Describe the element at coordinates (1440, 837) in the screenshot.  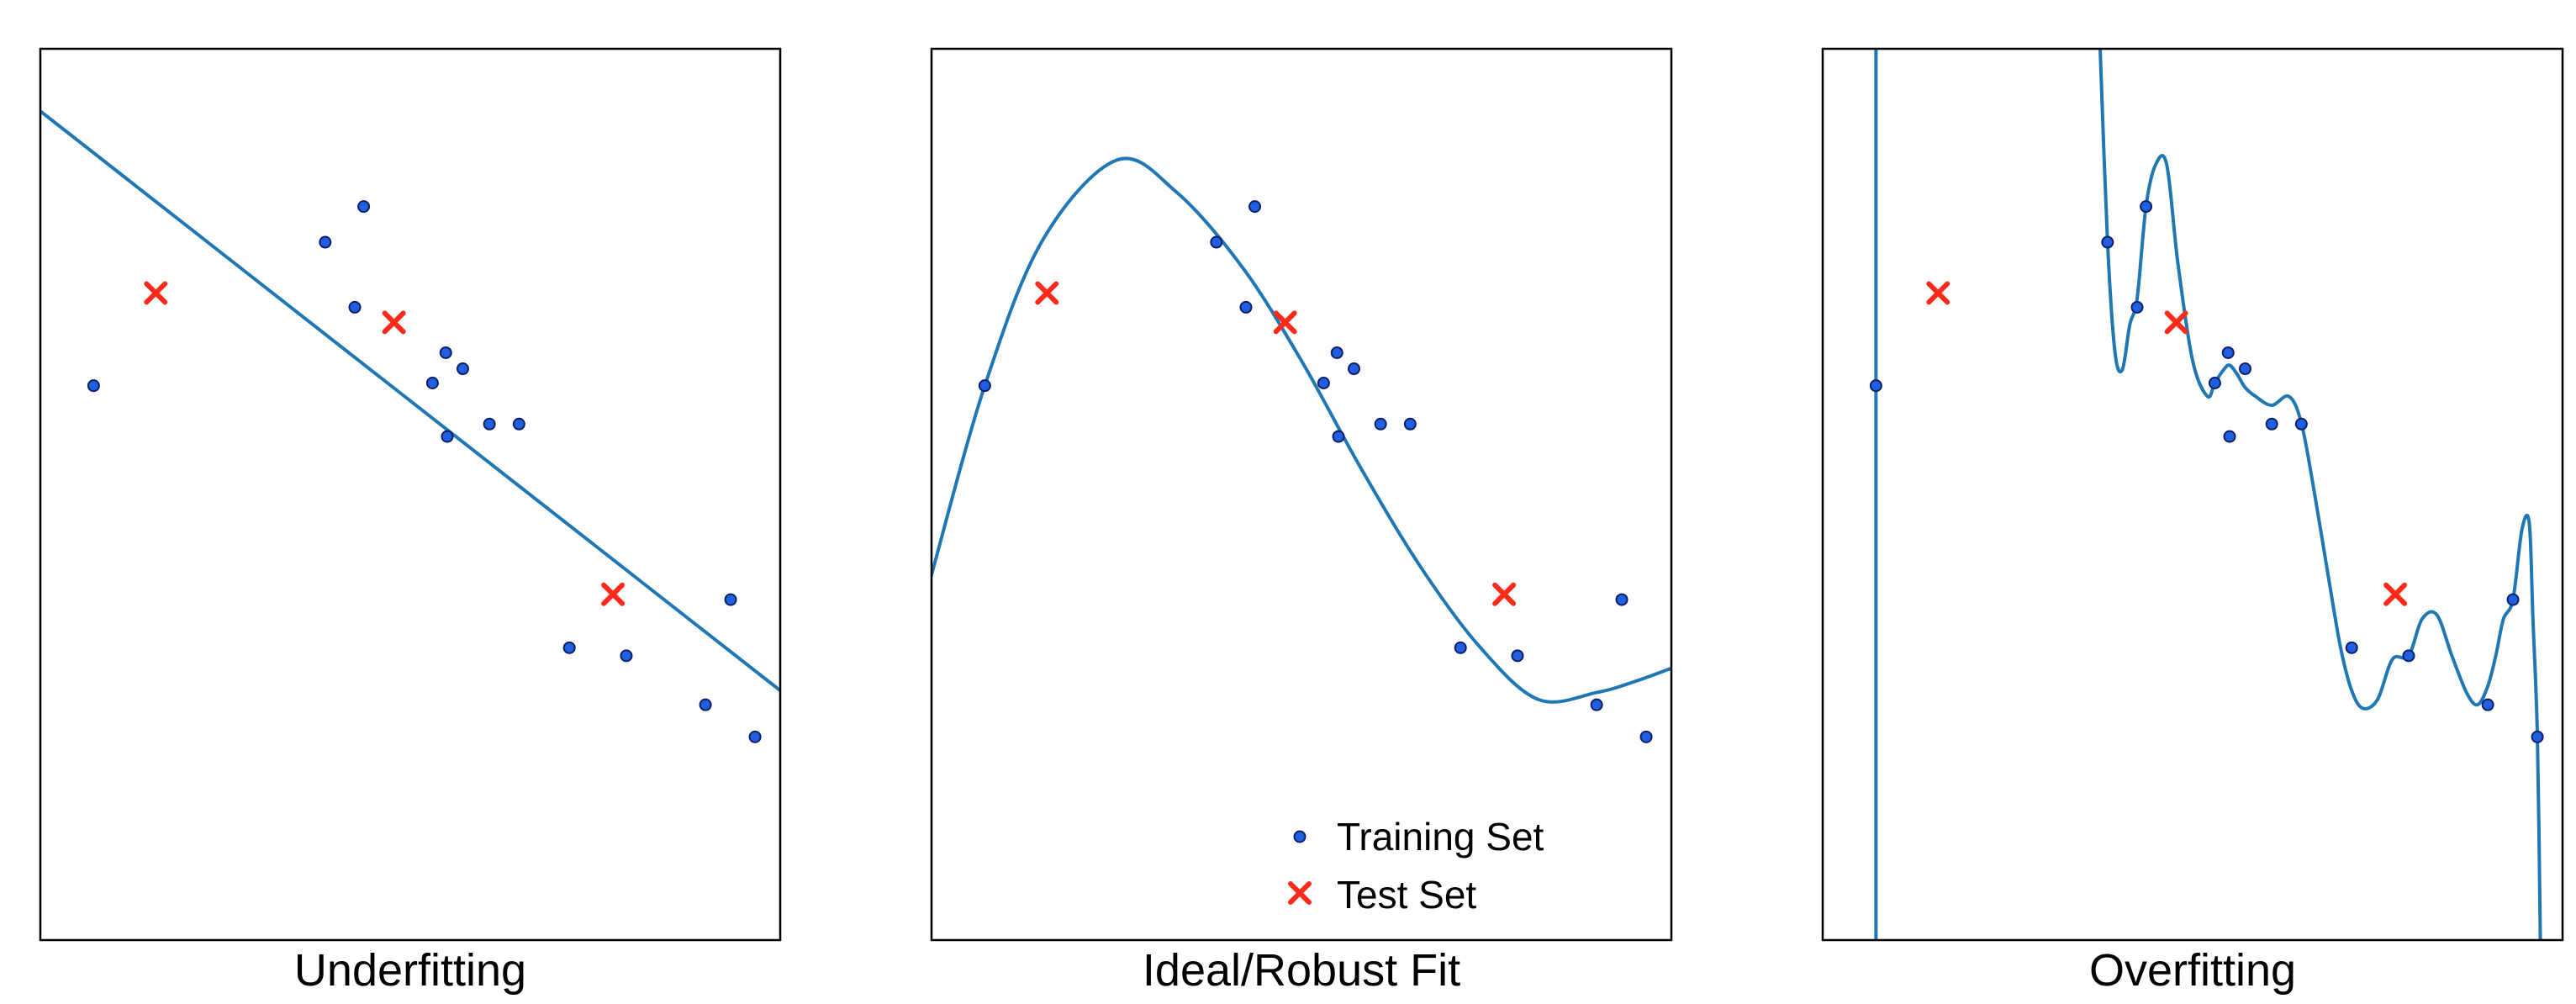
I see `legend-training-label: Training Set` at that location.